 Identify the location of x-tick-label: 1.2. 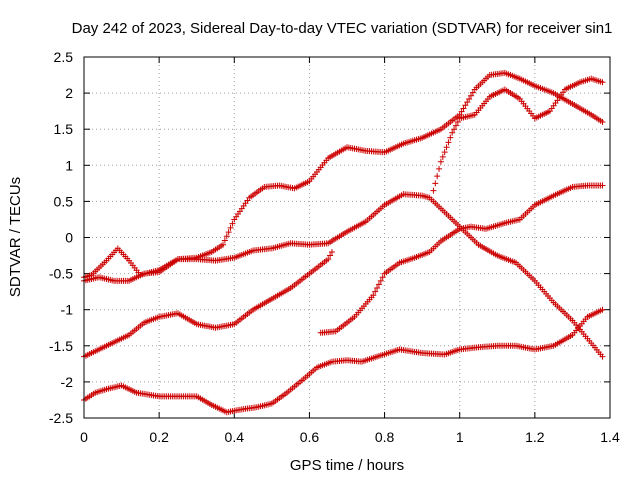
(535, 437).